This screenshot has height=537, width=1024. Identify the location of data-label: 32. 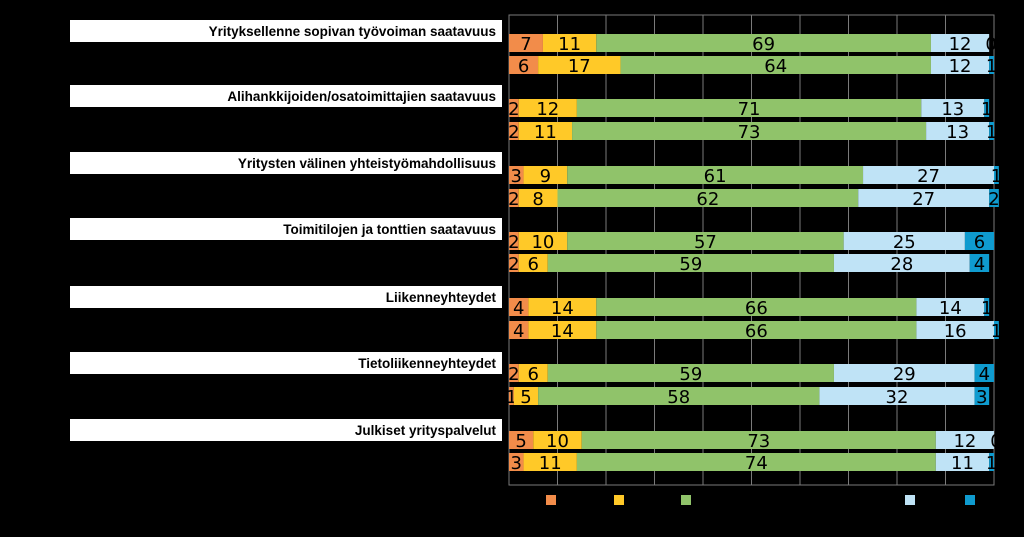
(897, 397).